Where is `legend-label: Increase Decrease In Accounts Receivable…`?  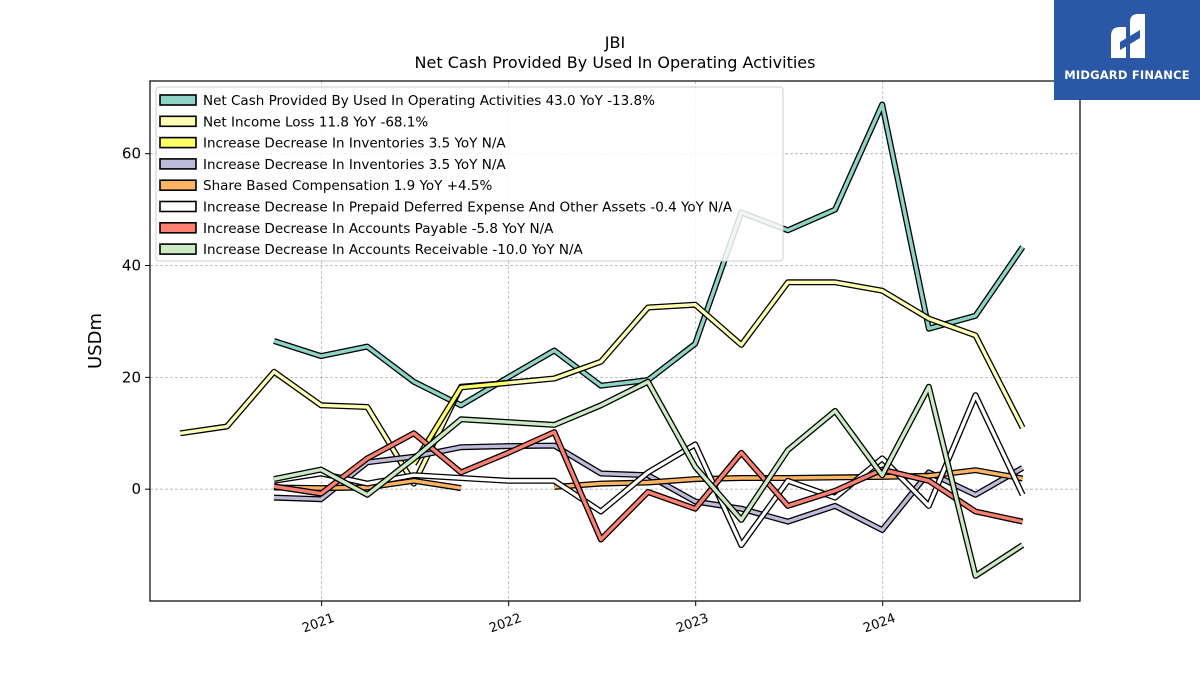 legend-label: Increase Decrease In Accounts Receivable… is located at coordinates (393, 250).